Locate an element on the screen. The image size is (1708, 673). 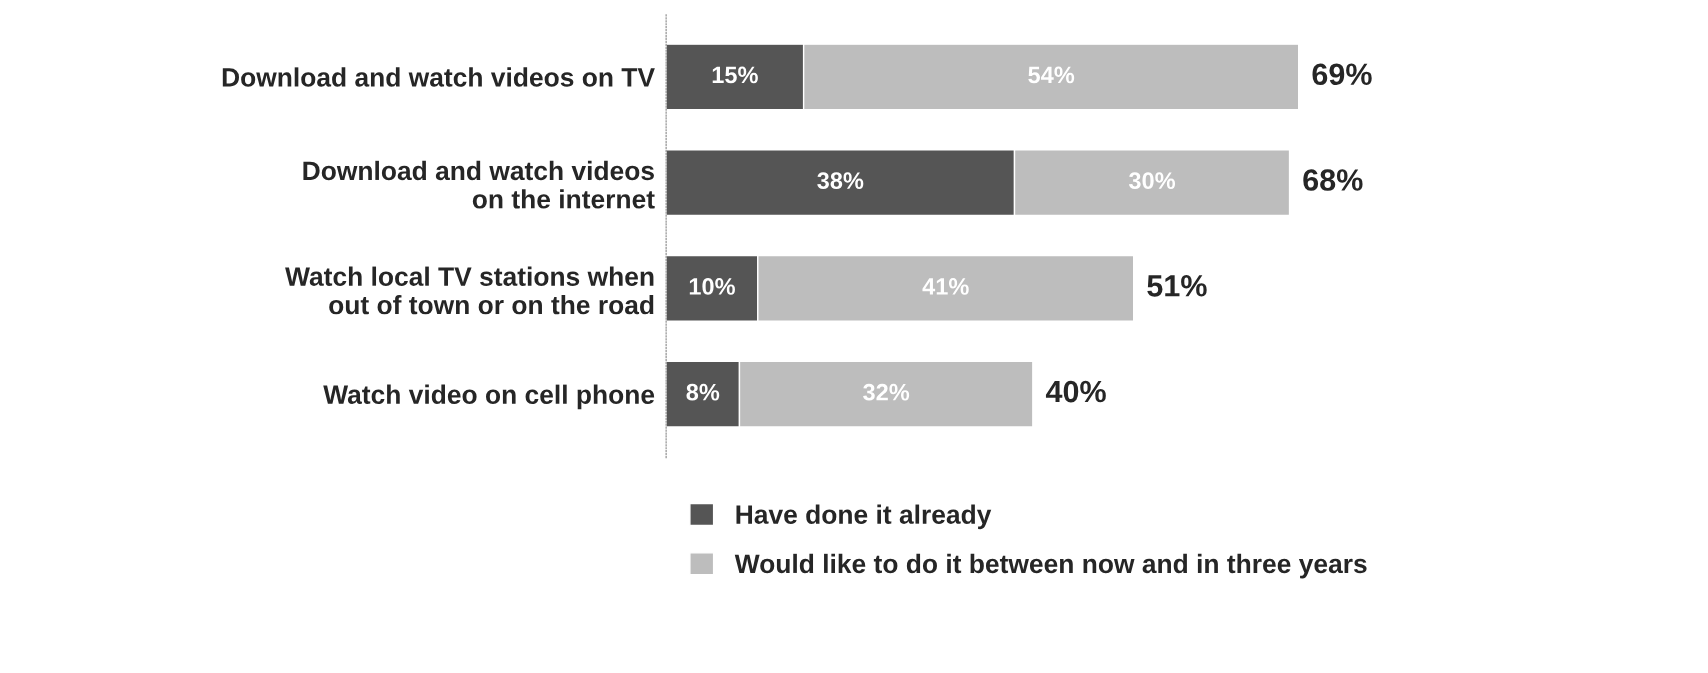
total-label: 68% is located at coordinates (1333, 180).